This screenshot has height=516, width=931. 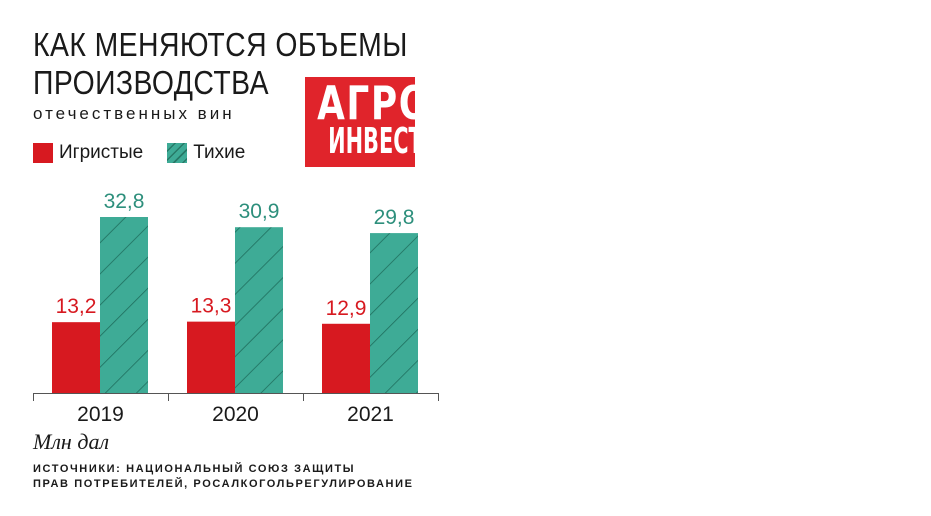 I want to click on data-label-sparkling-2021: 12,9, so click(x=346, y=308).